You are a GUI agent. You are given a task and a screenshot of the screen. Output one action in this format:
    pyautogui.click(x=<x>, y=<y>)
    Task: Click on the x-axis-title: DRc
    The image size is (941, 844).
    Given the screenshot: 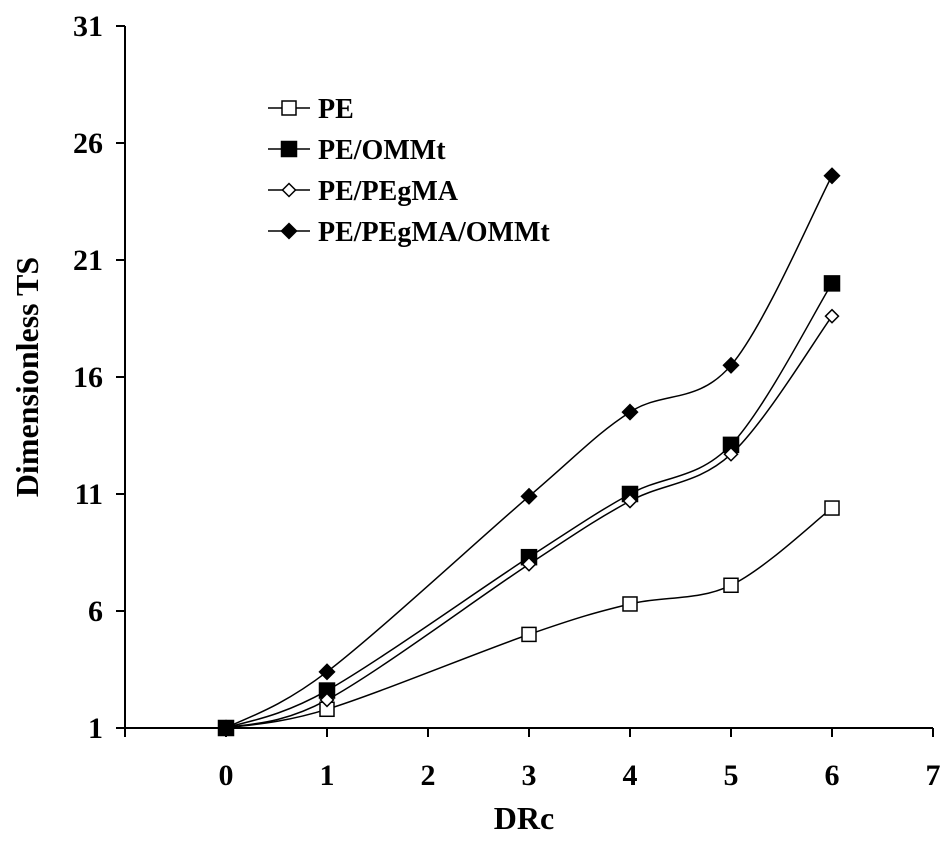 What is the action you would take?
    pyautogui.click(x=524, y=818)
    